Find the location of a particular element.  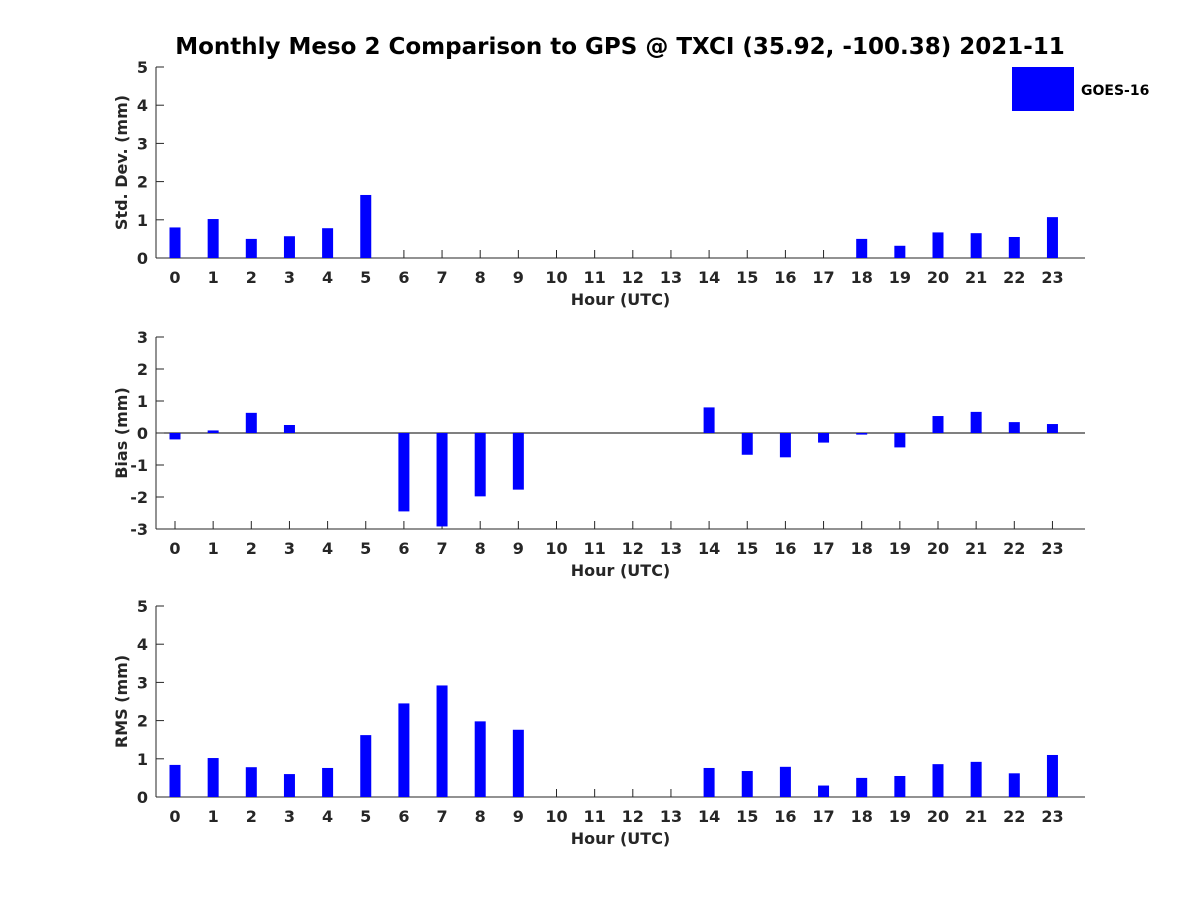

x-tick-label: 3 is located at coordinates (289, 277).